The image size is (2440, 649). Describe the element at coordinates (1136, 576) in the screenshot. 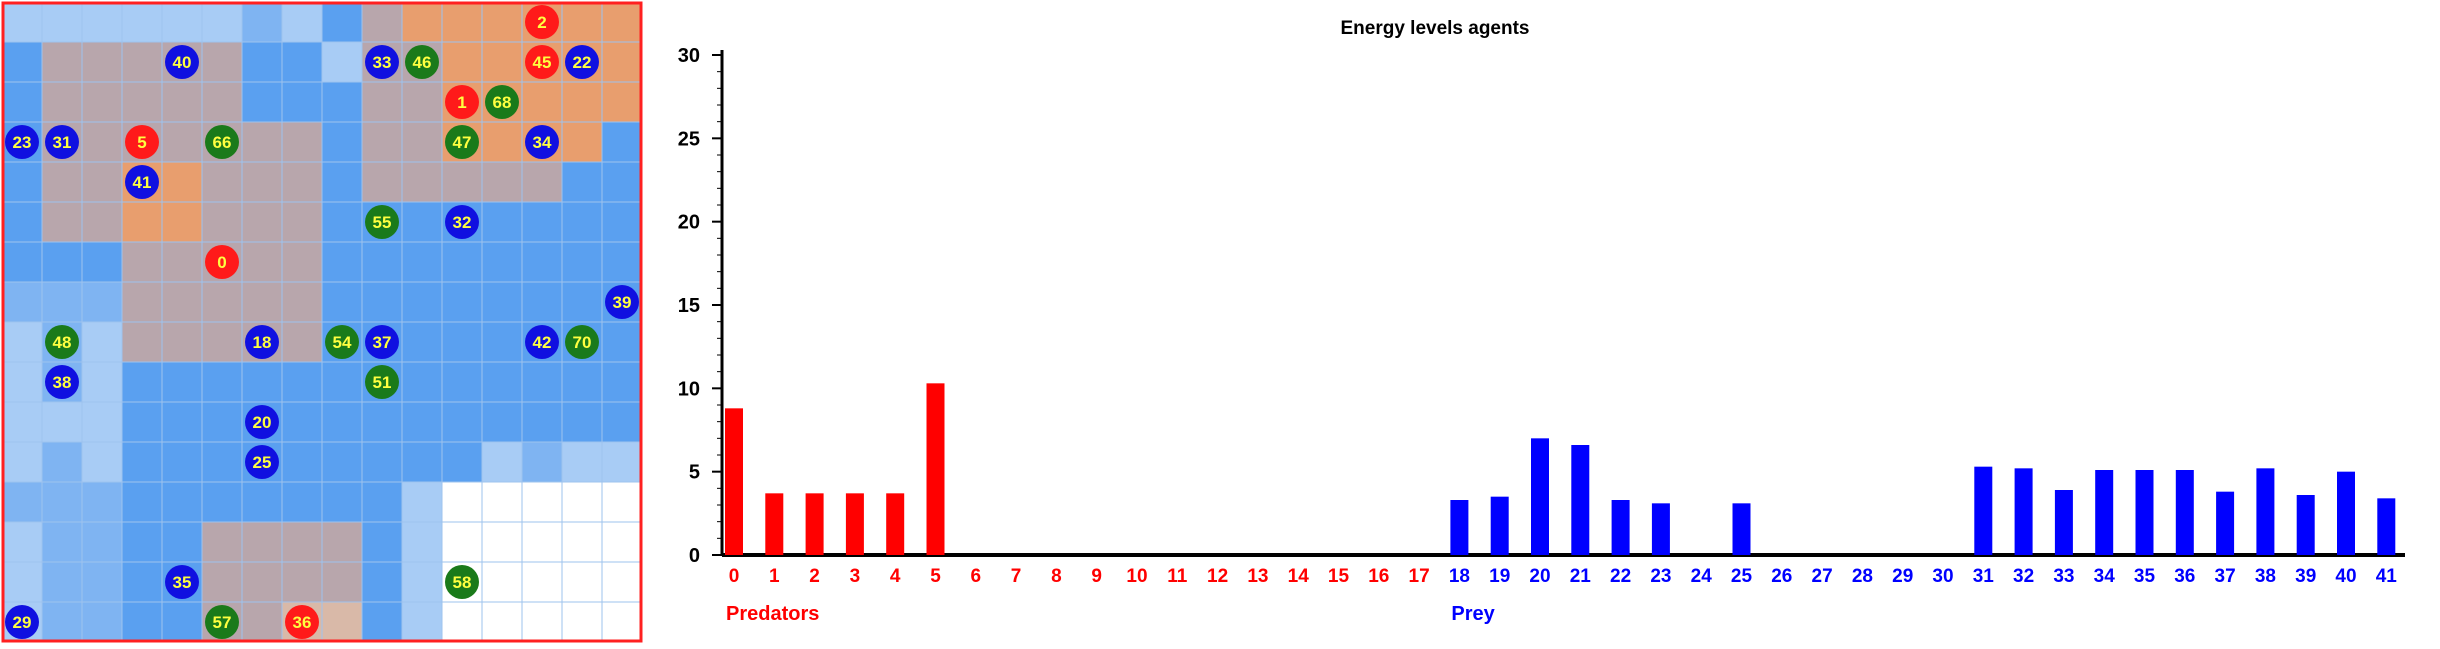

I see `x-tick-label: 10` at that location.